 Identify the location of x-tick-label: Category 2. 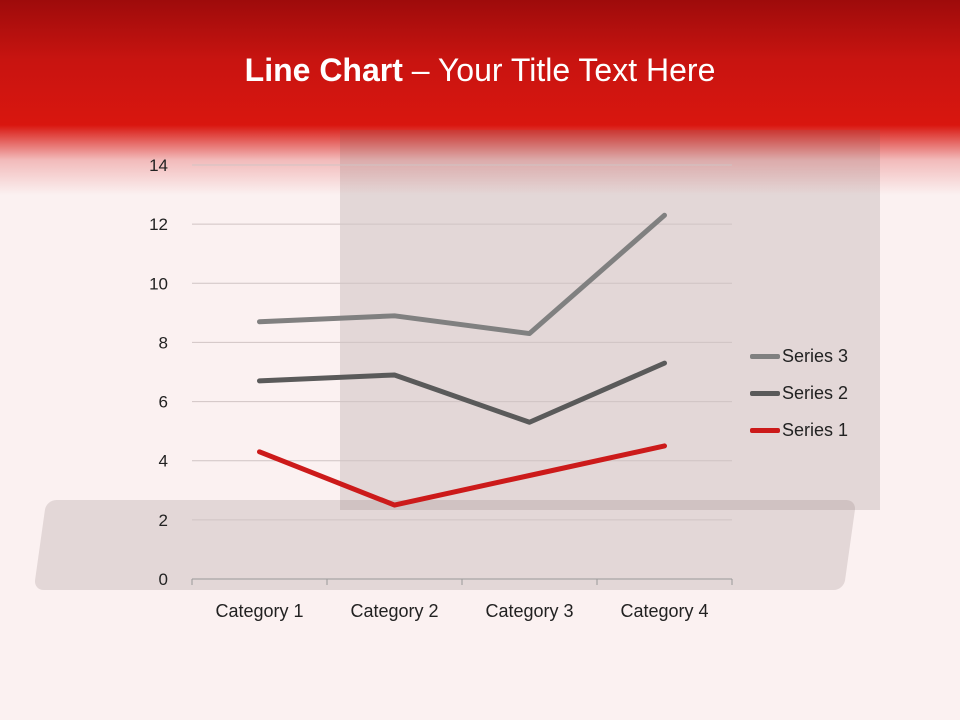
(394, 611).